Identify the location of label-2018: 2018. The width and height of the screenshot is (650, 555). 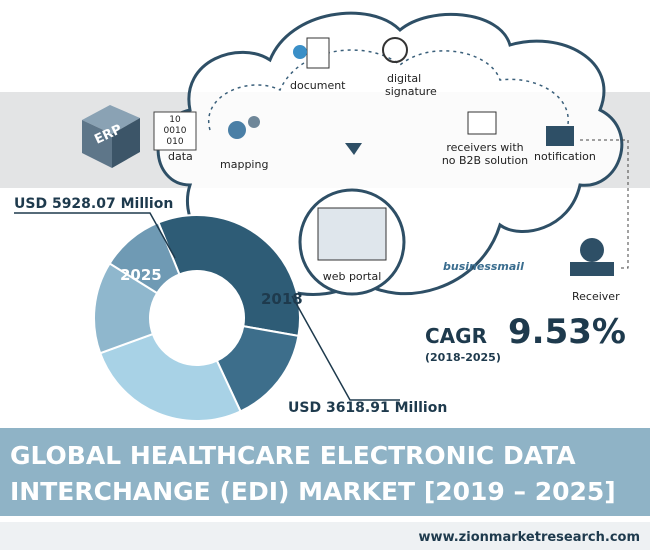
(282, 299).